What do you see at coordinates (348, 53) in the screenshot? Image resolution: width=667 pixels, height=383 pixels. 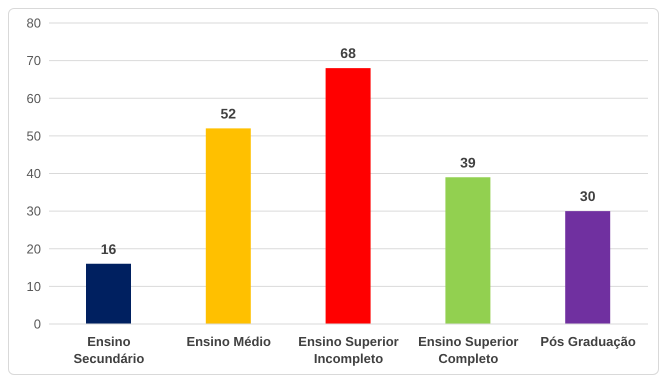 I see `data-label: 68` at bounding box center [348, 53].